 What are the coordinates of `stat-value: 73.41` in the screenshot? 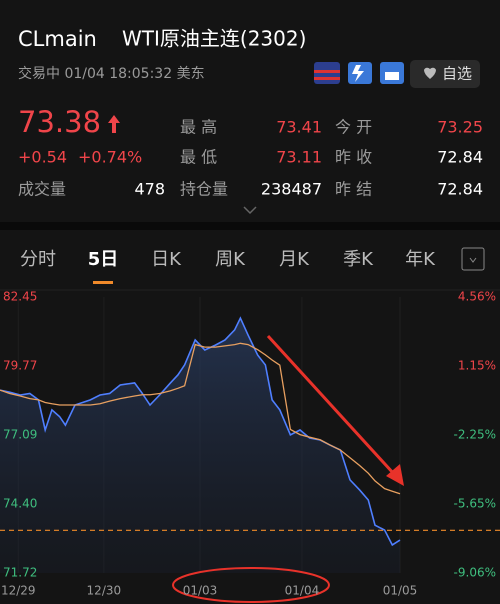 It's located at (299, 127).